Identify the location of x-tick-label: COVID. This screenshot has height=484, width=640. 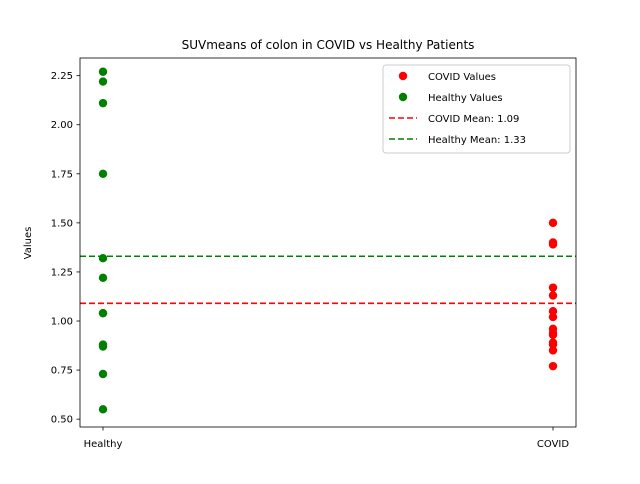
(553, 444).